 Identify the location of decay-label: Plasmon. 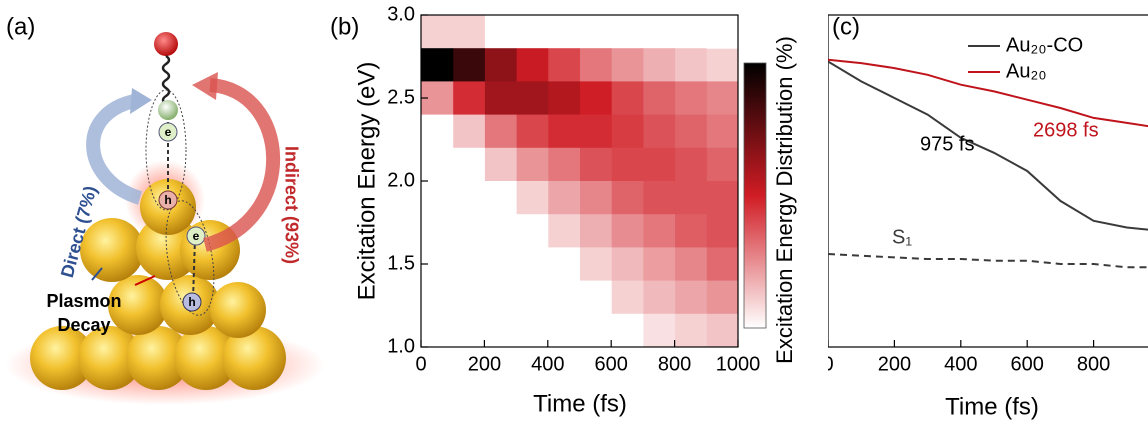
(83, 301).